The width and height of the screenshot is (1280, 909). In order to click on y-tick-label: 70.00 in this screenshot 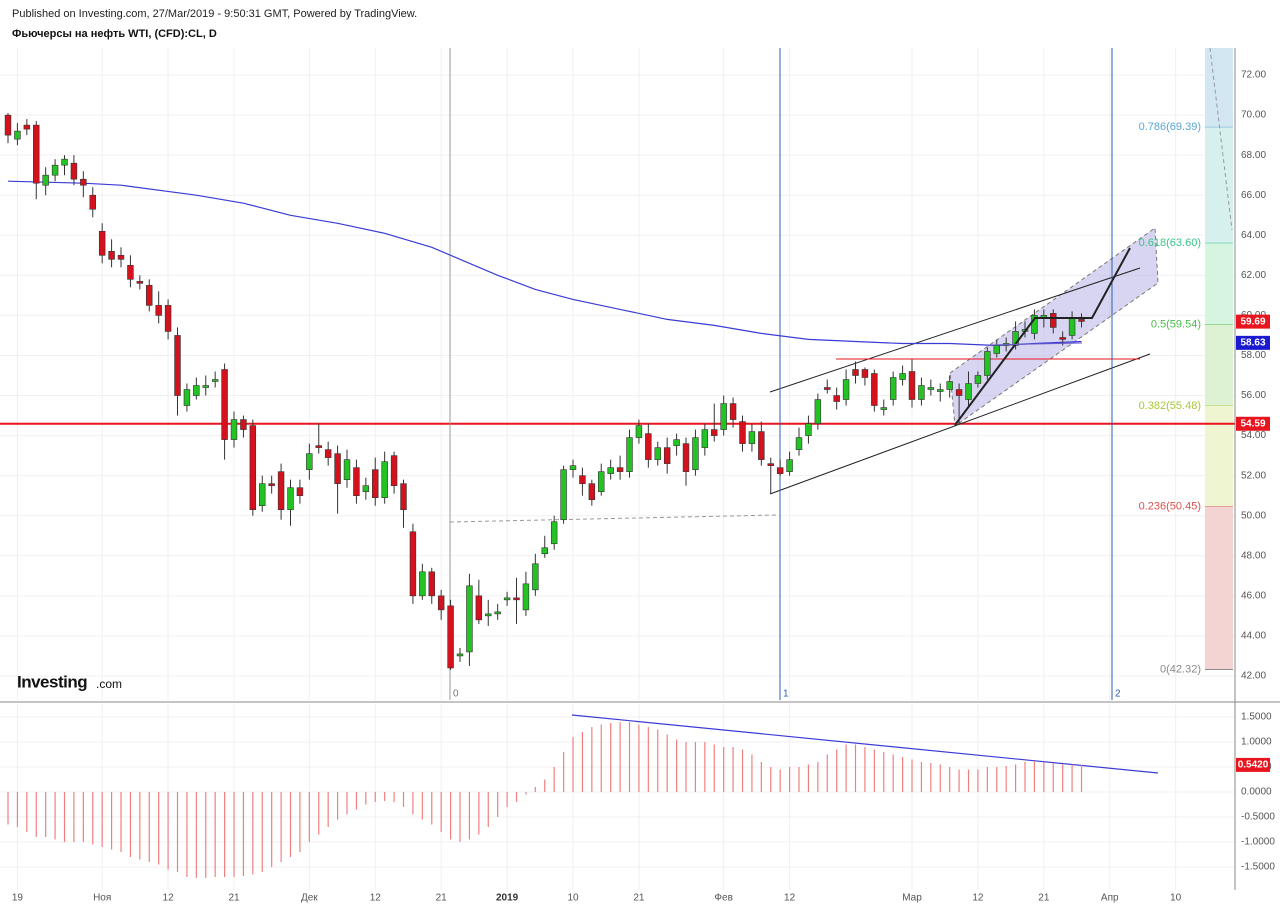, I will do `click(1253, 115)`.